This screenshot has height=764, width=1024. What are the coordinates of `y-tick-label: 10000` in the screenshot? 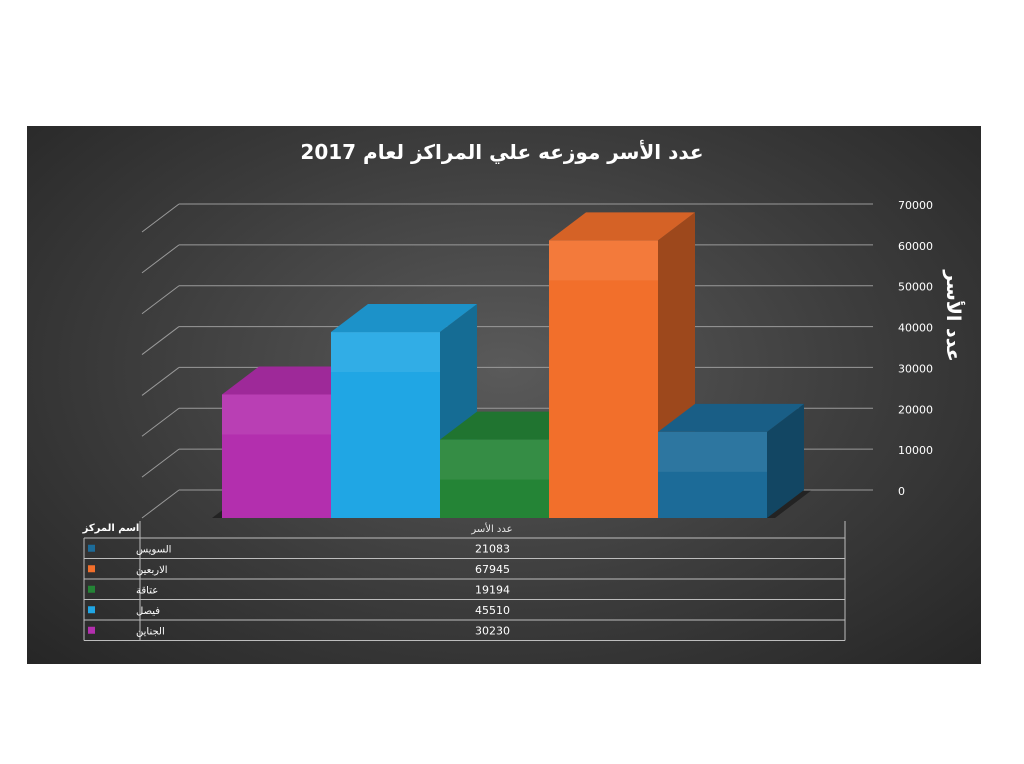 It's located at (915, 450).